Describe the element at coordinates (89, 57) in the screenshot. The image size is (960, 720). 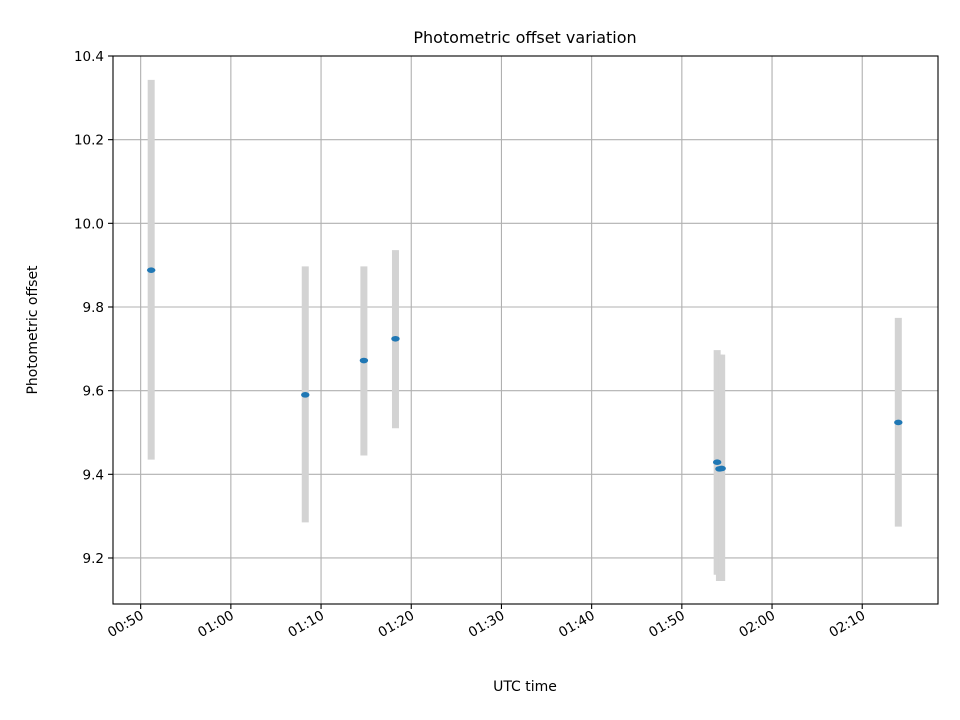
I see `y-tick-label: 10.4` at that location.